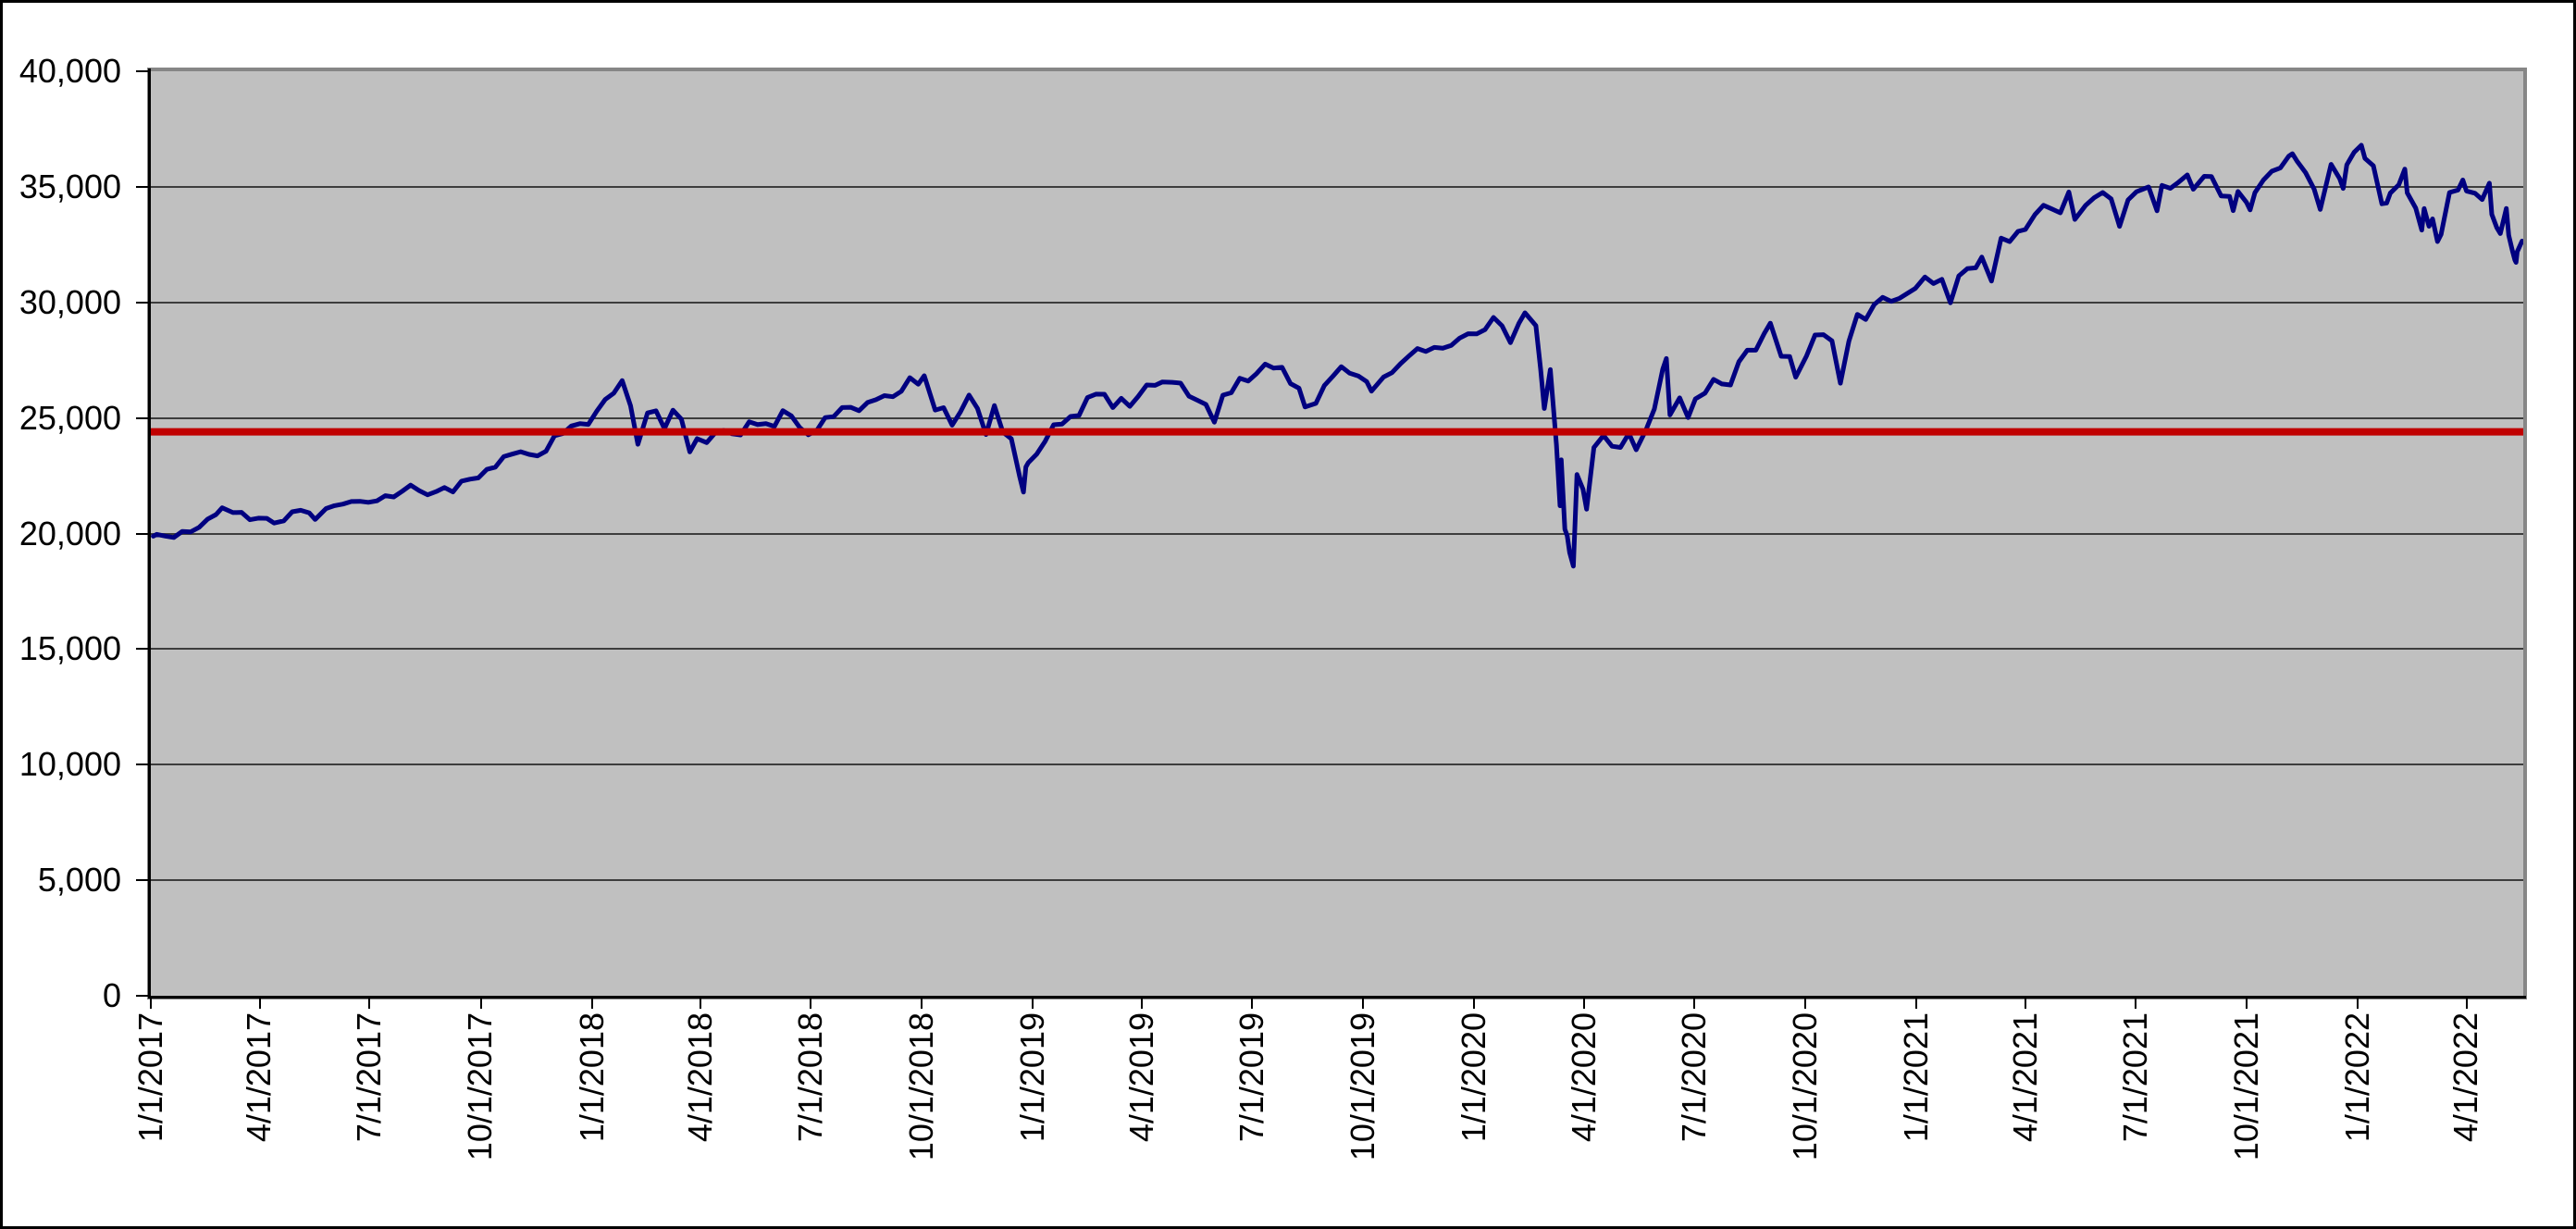 Image resolution: width=2576 pixels, height=1229 pixels. I want to click on y-axis-tick-label: 40,000, so click(70, 71).